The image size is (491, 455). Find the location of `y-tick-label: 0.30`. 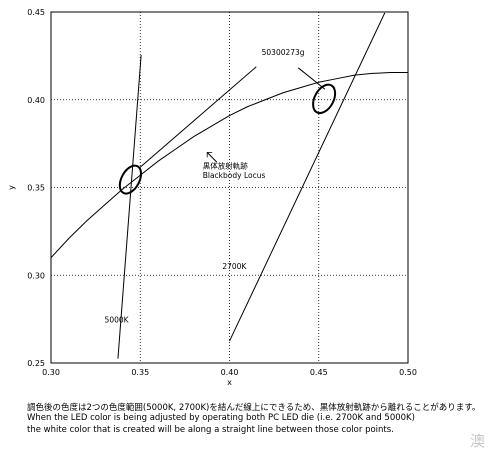

y-tick-label: 0.30 is located at coordinates (36, 275).